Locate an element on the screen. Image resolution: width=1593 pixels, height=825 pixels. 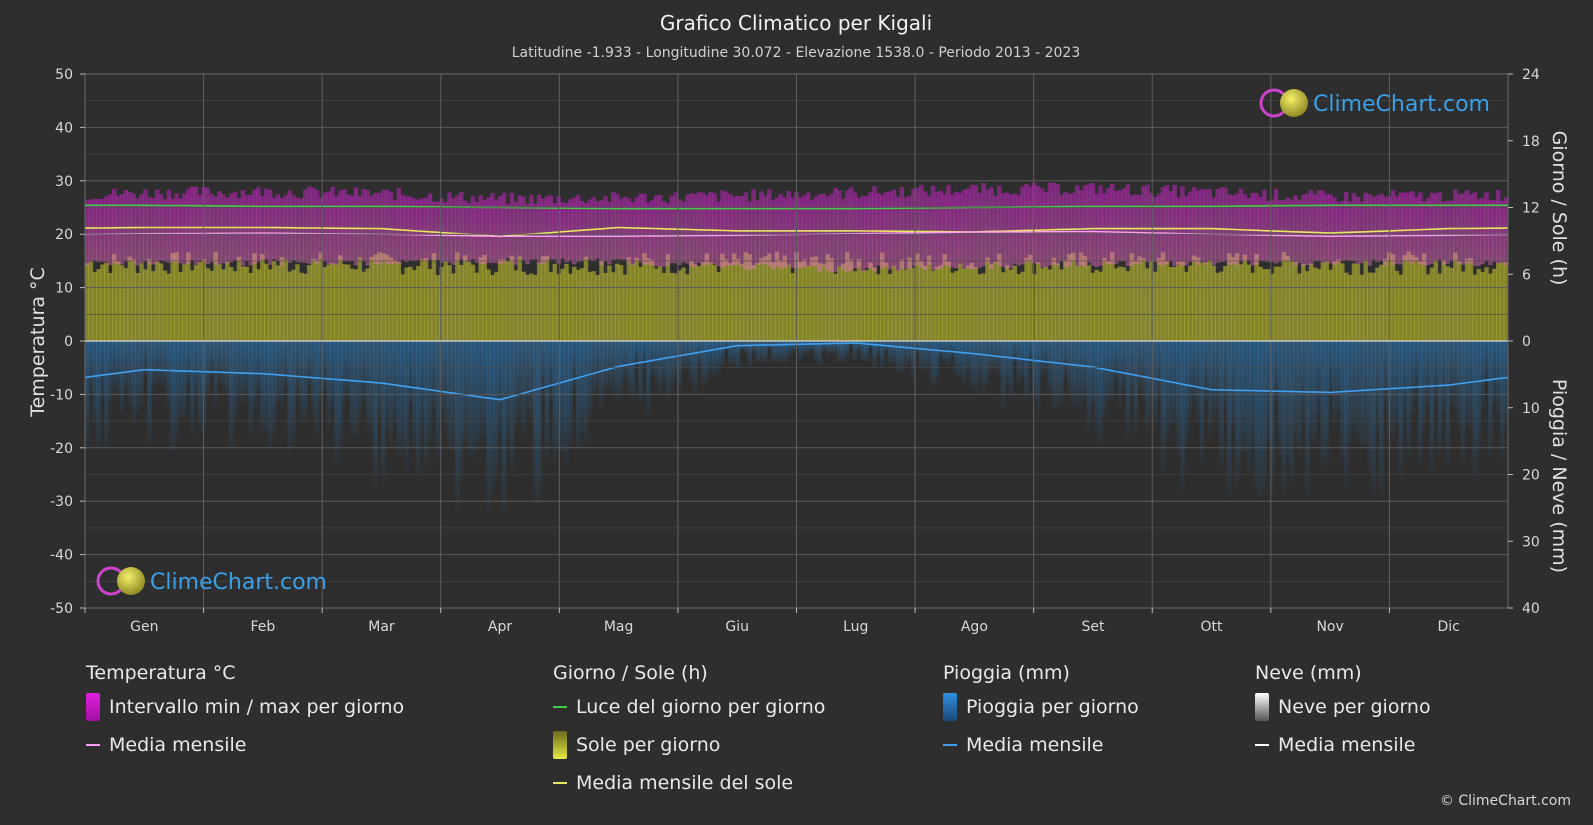
tick-label-right-bottom: 20 is located at coordinates (1531, 476).